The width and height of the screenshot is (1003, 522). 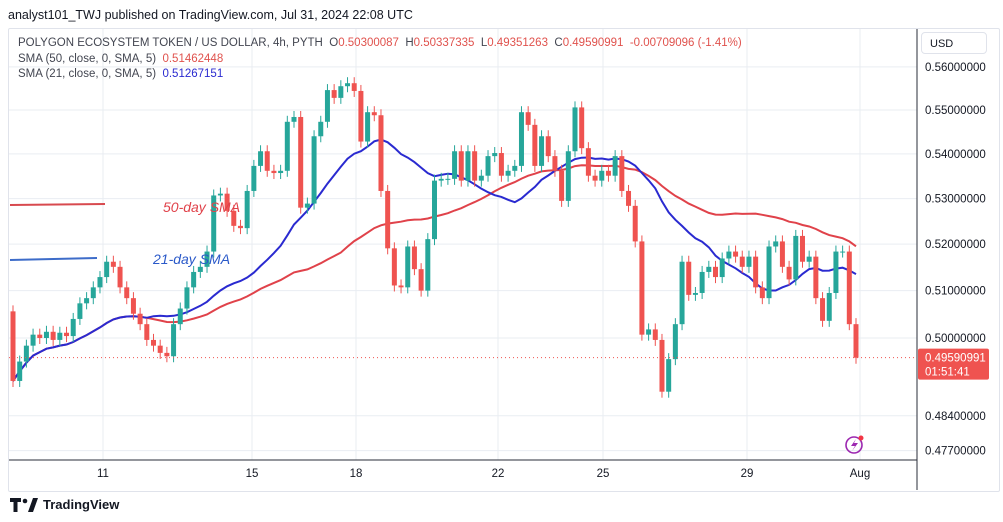 I want to click on high-value: 0.50337335, so click(x=444, y=43).